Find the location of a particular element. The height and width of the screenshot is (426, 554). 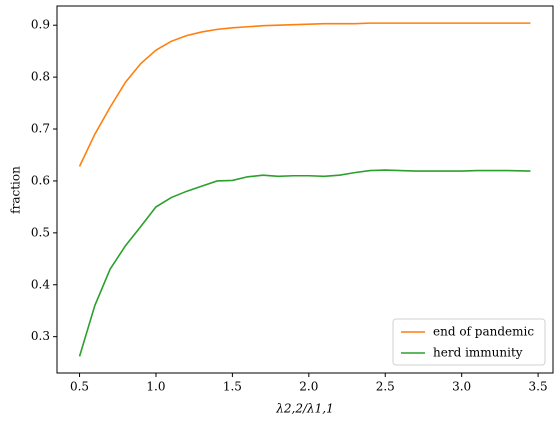

x-tick-label: 1.0 is located at coordinates (155, 387).